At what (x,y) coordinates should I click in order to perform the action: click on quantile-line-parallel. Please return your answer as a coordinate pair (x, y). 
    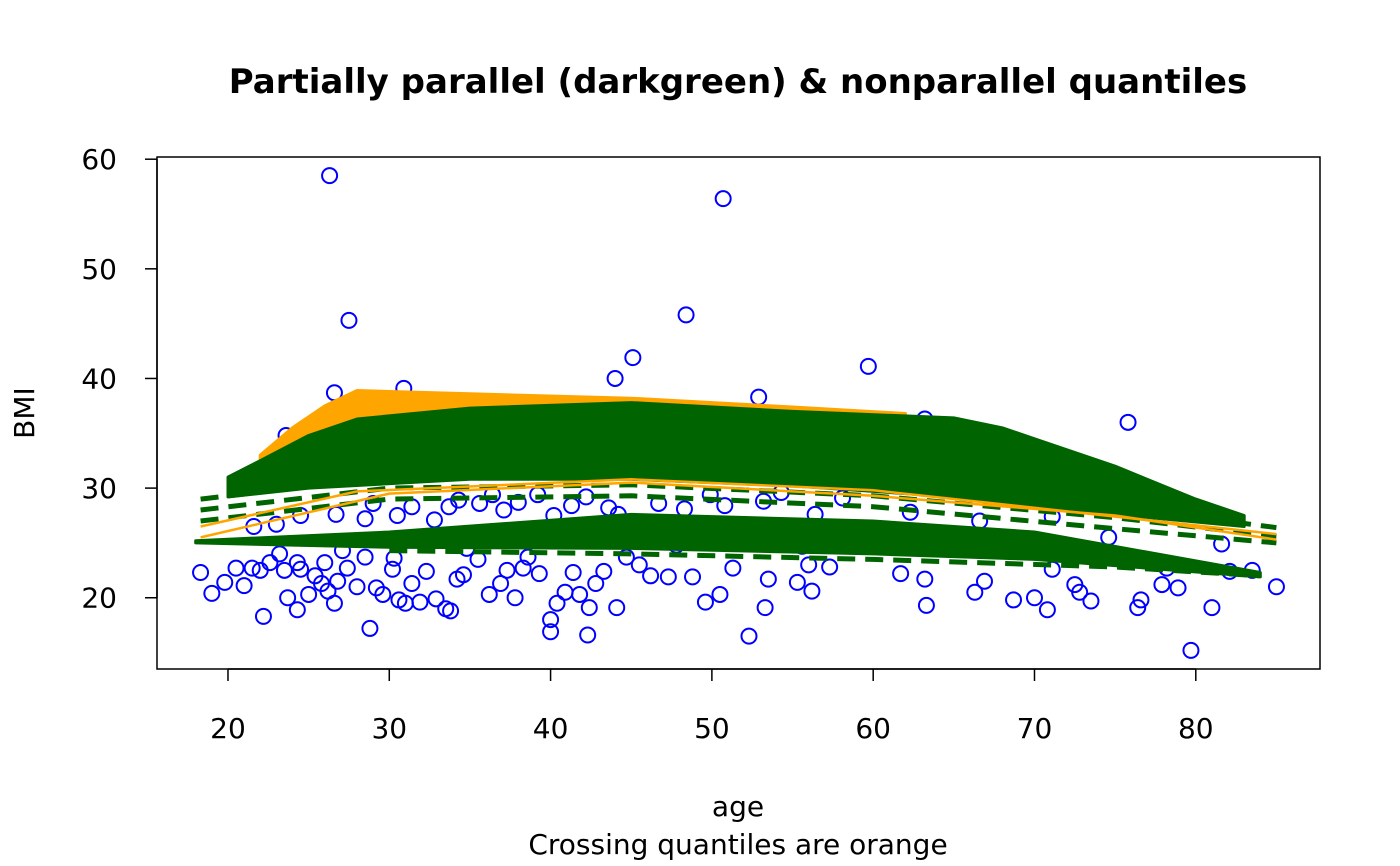
    Looking at the image, I should click on (825, 563).